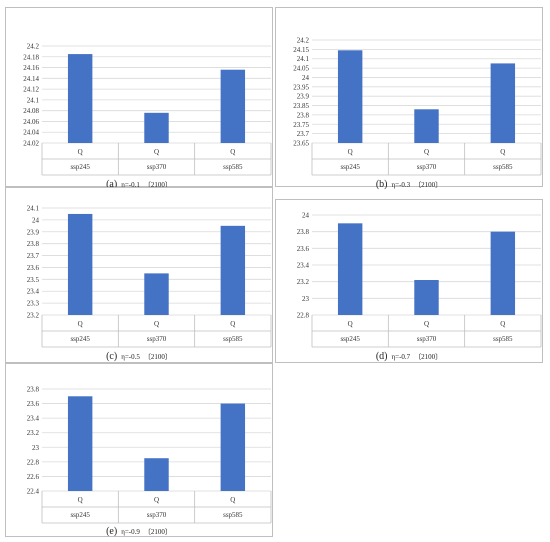 The image size is (550, 542). Describe the element at coordinates (157, 532) in the screenshot. I see `caption-e-year: 〔2100〕` at that location.